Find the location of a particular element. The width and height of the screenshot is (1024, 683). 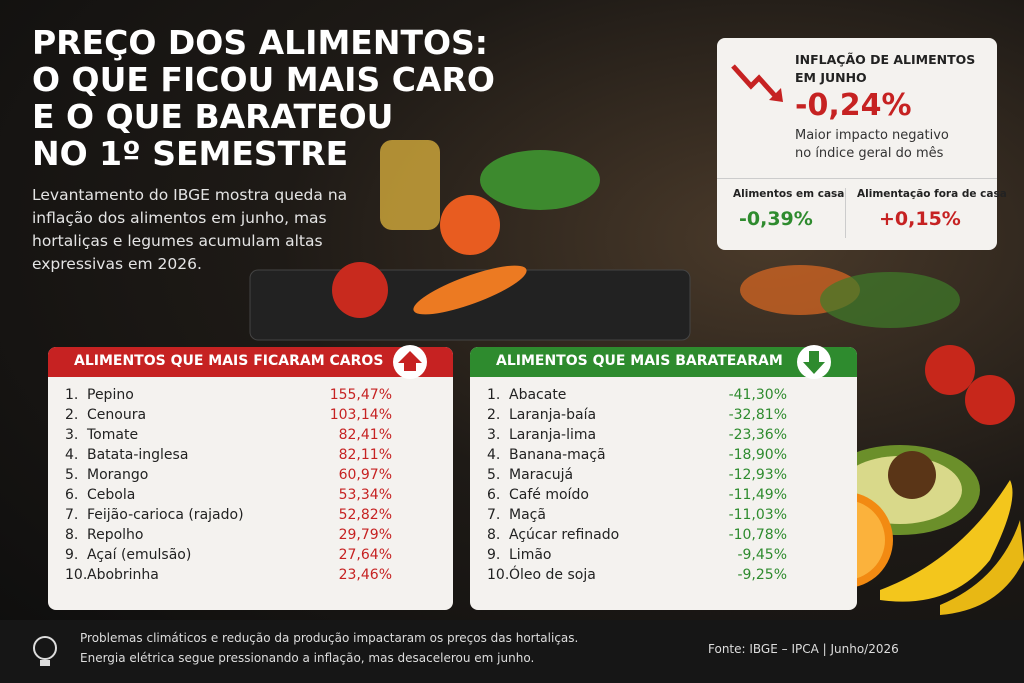

item-value: 60,97% is located at coordinates (365, 475).